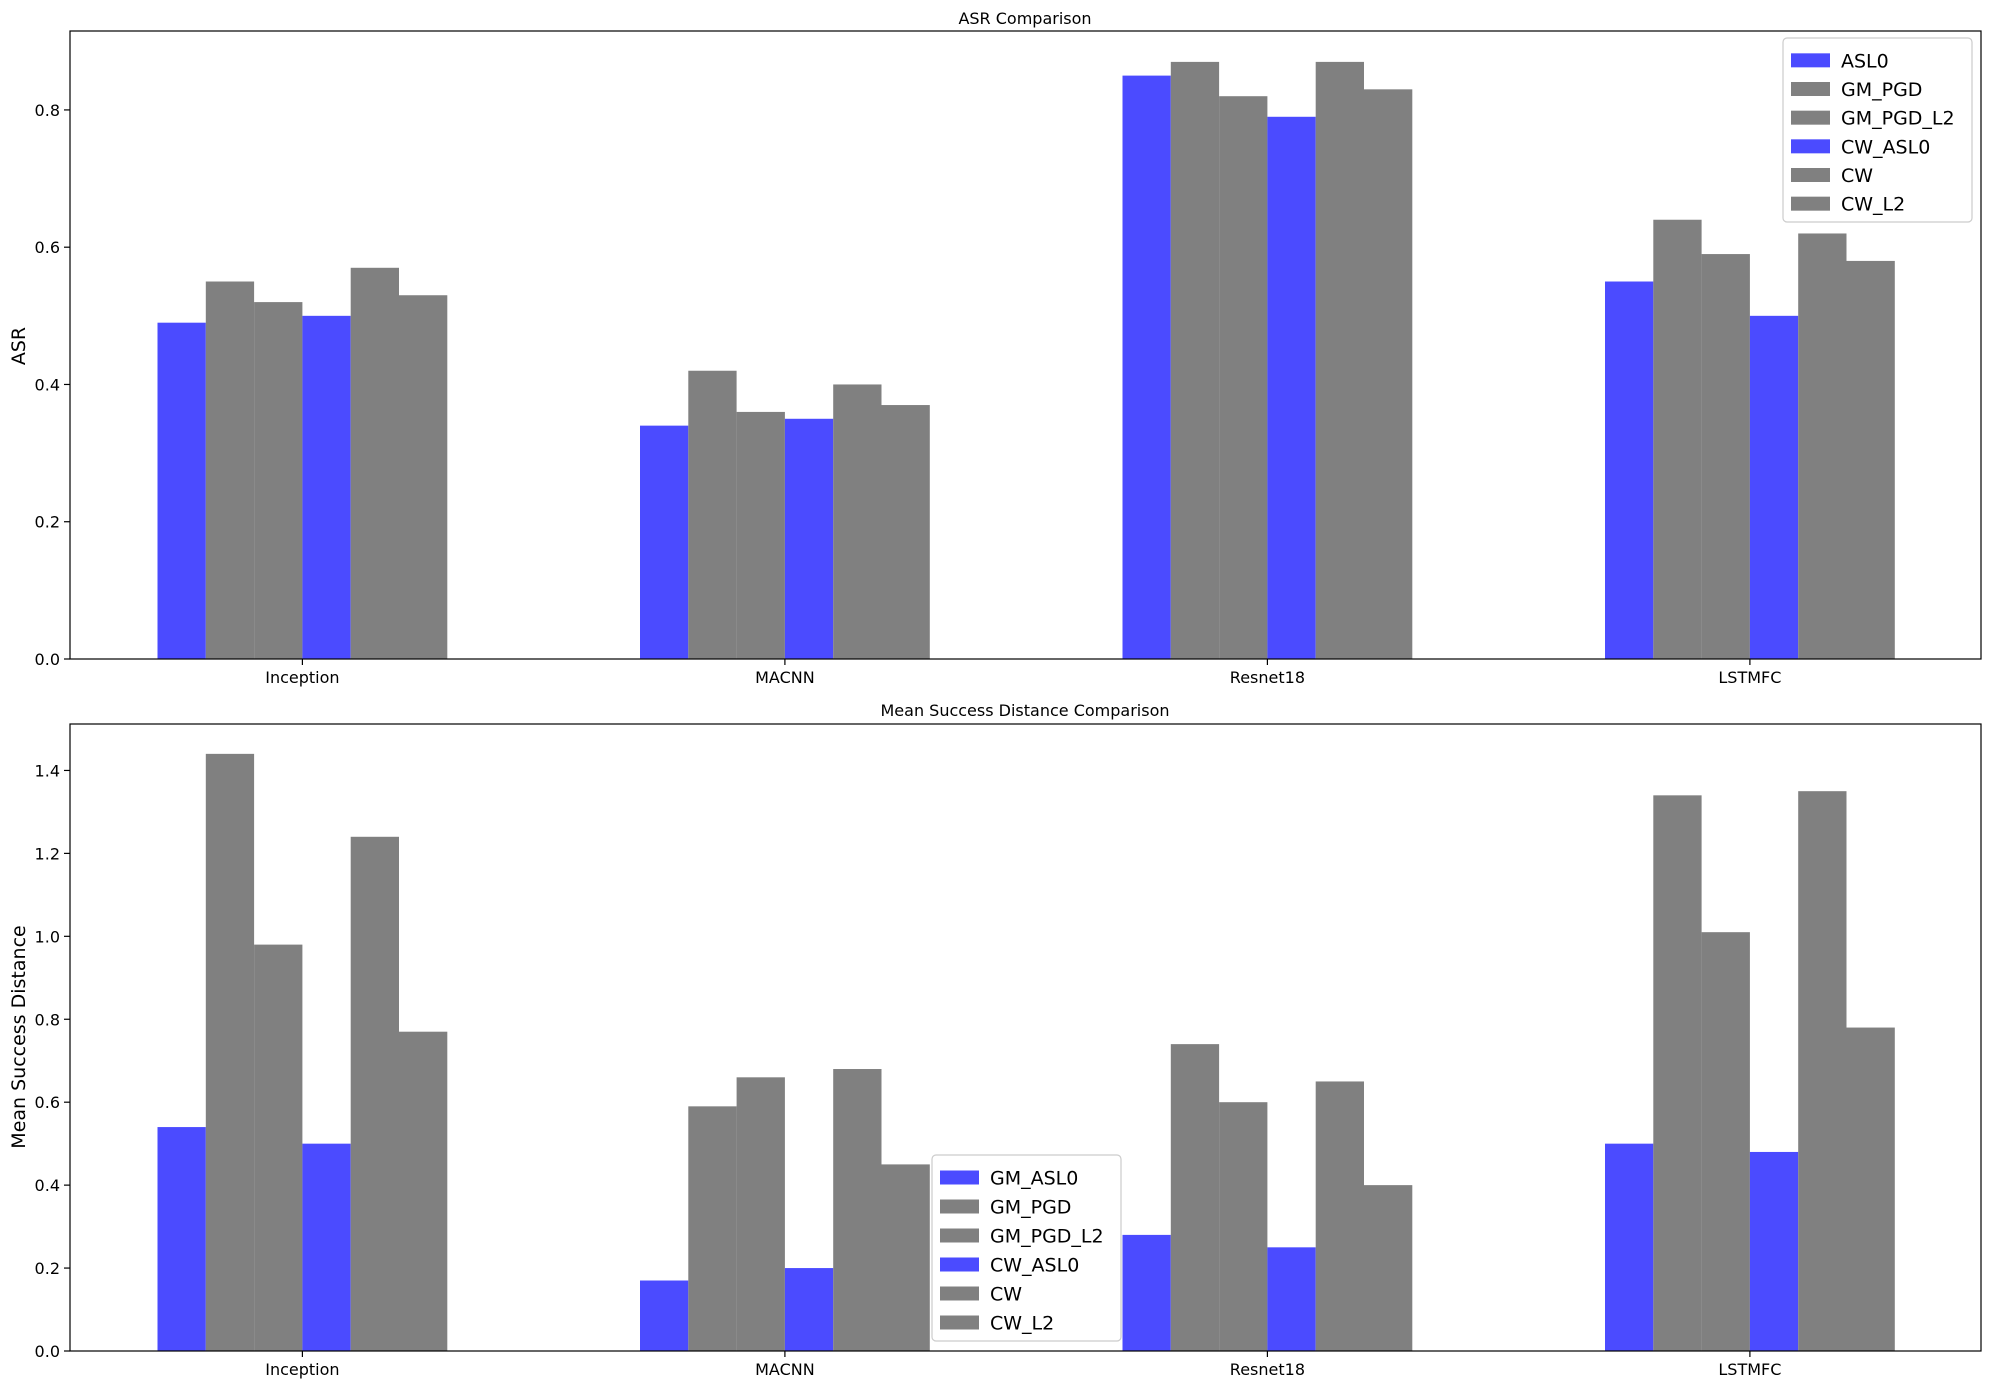 The image size is (1990, 1389). I want to click on distance-legend: GM_ASL0 GM_PGD GM_PGD_L2 CW_ASL0 CW CW_L2, so click(1026, 1248).